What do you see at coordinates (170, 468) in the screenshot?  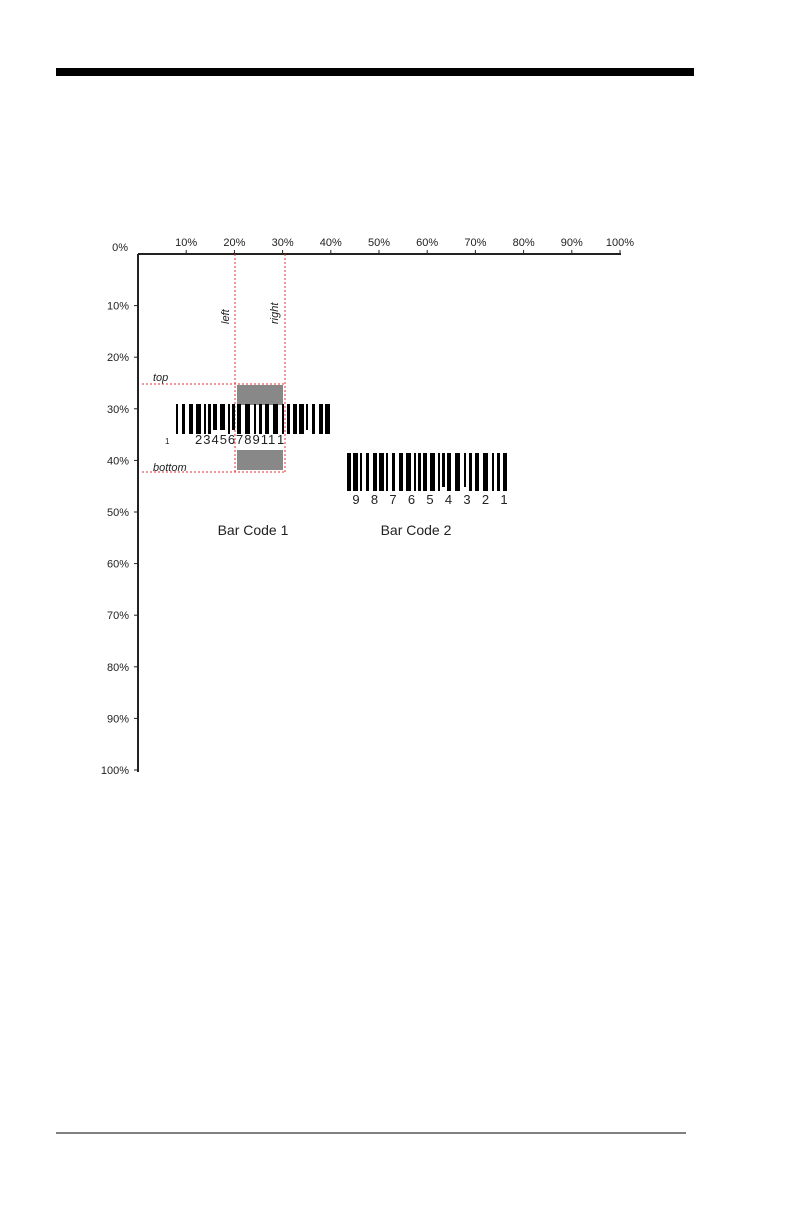 I see `bottom-label: bottom` at bounding box center [170, 468].